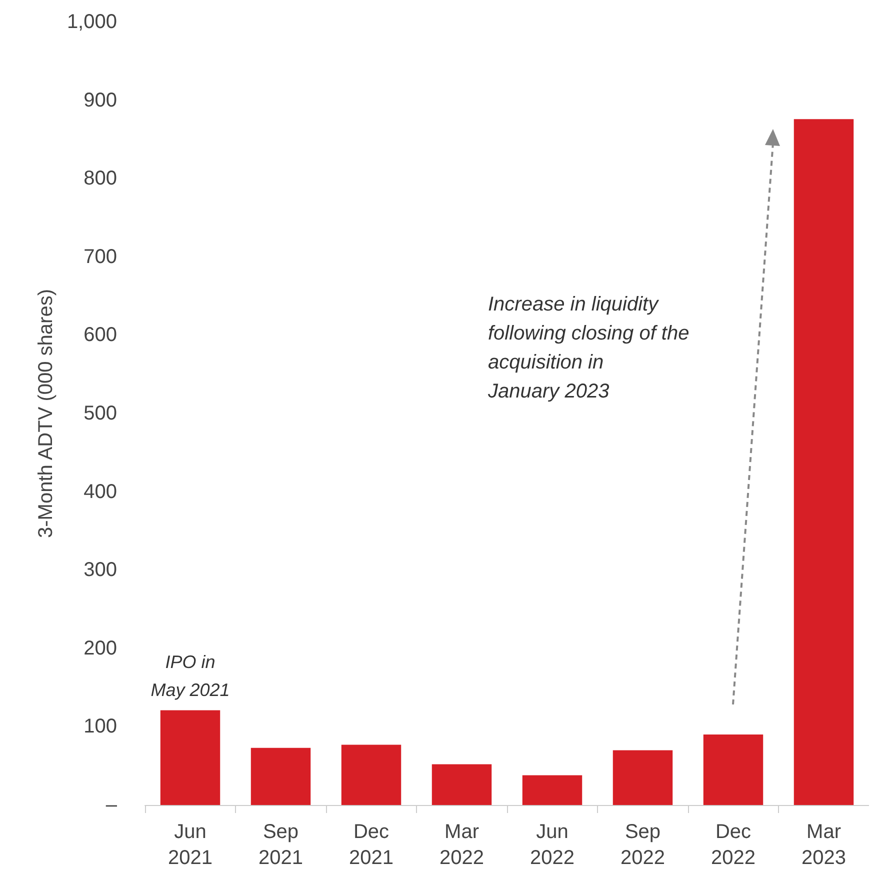  What do you see at coordinates (588, 348) in the screenshot?
I see `annotation: Increase in liquidity following closing of the acquisition in January 2023` at bounding box center [588, 348].